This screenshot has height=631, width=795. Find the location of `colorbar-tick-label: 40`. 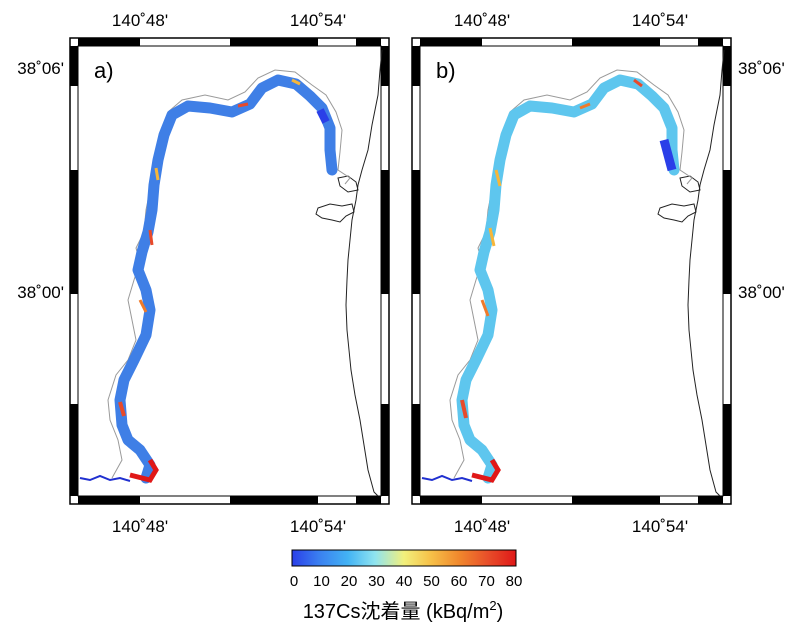

colorbar-tick-label: 40 is located at coordinates (404, 581).